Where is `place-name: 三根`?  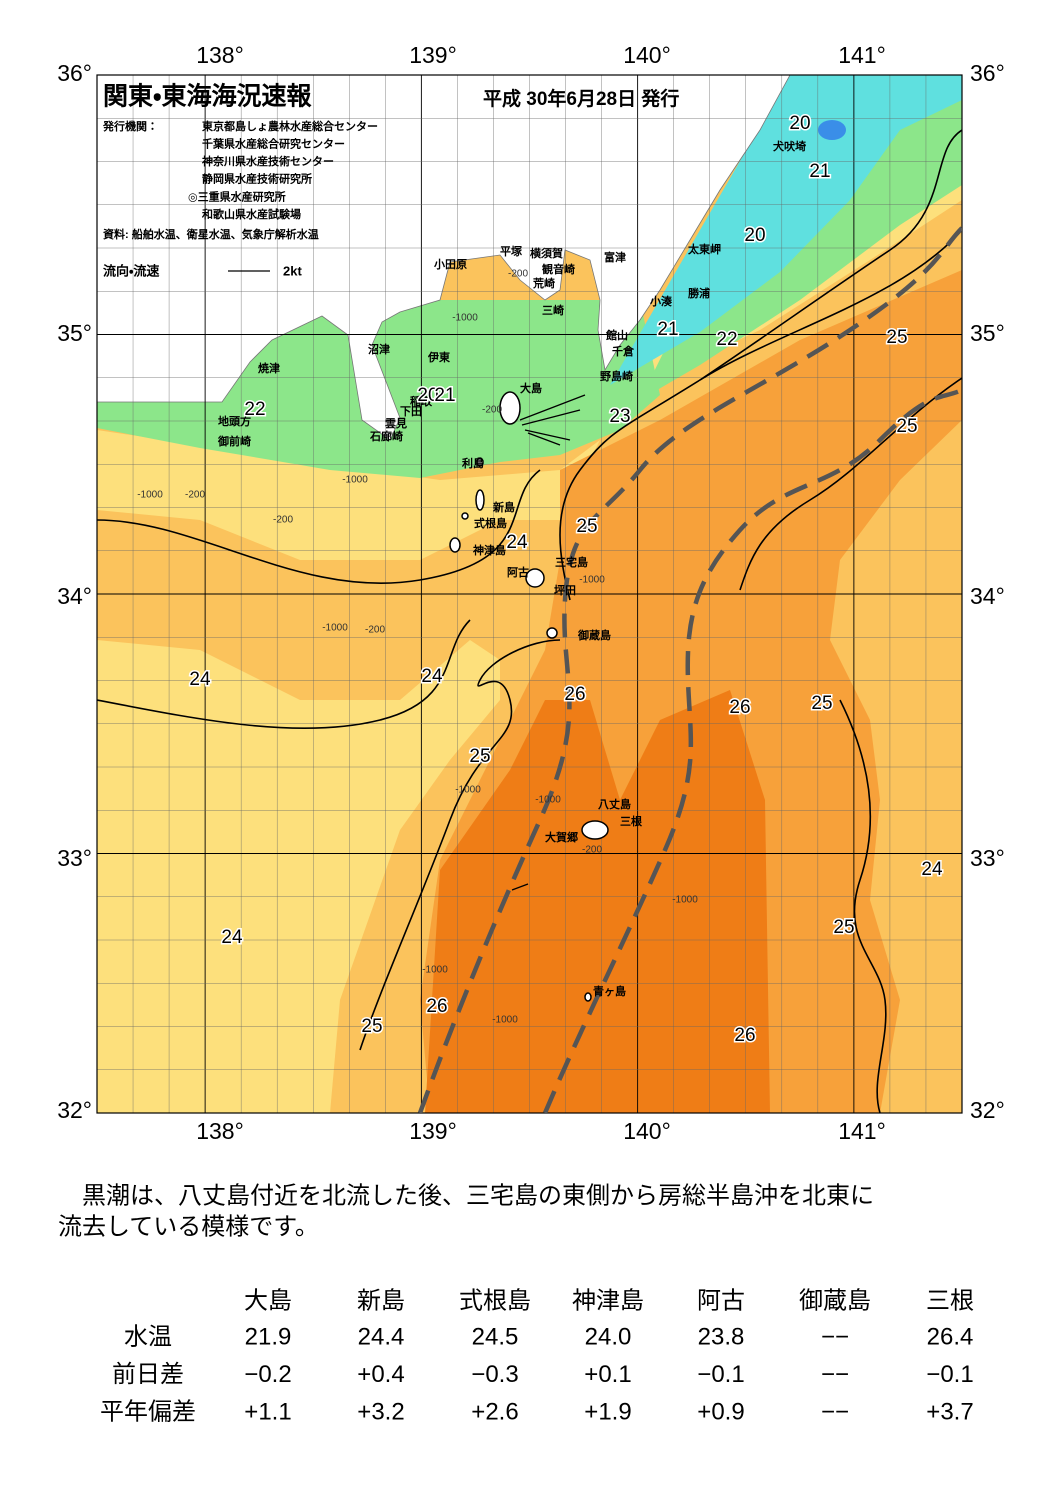
place-name: 三根 is located at coordinates (631, 821).